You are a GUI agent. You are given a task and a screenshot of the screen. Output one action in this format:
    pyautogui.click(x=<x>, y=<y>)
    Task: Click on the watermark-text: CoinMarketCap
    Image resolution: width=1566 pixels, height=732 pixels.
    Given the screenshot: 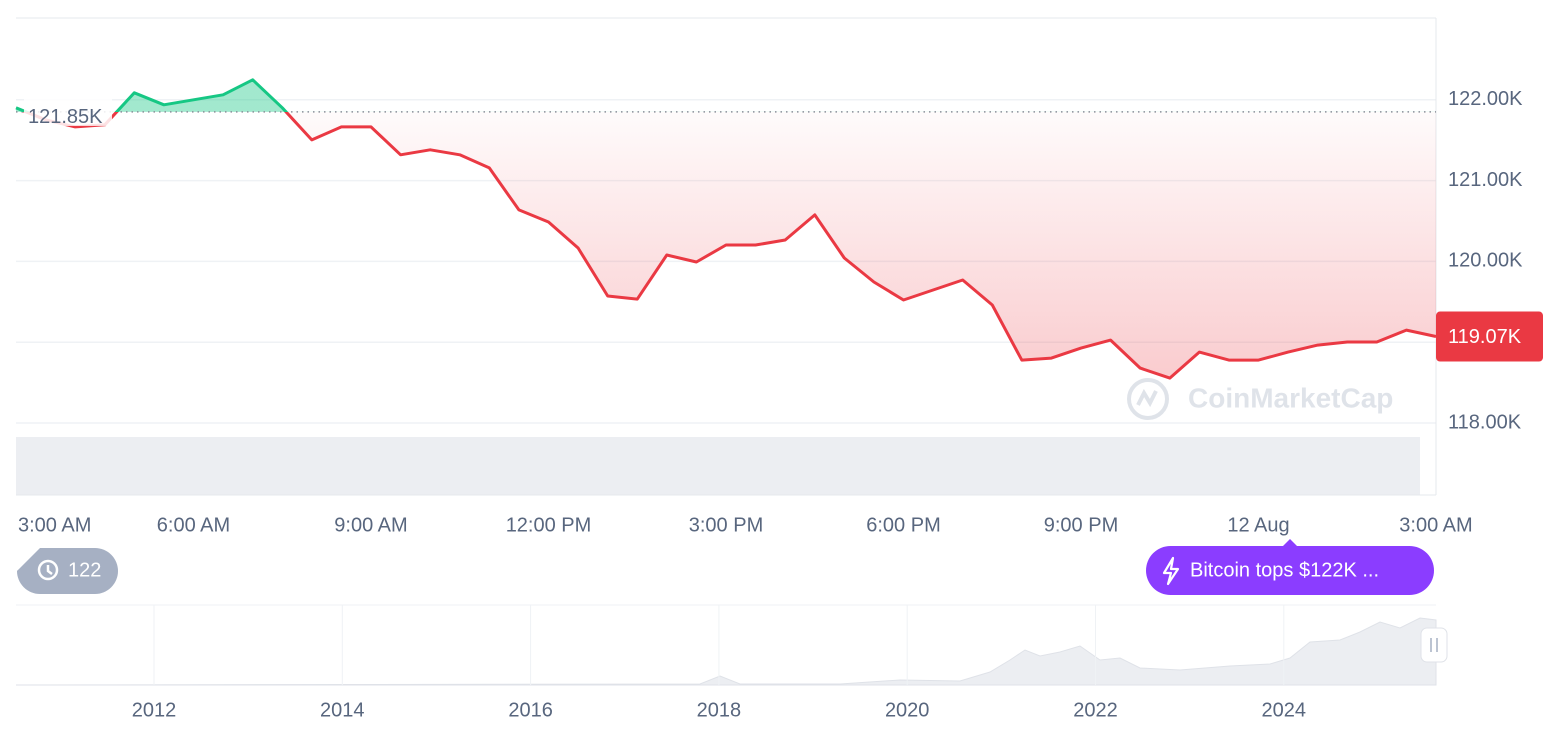 What is the action you would take?
    pyautogui.click(x=1290, y=397)
    